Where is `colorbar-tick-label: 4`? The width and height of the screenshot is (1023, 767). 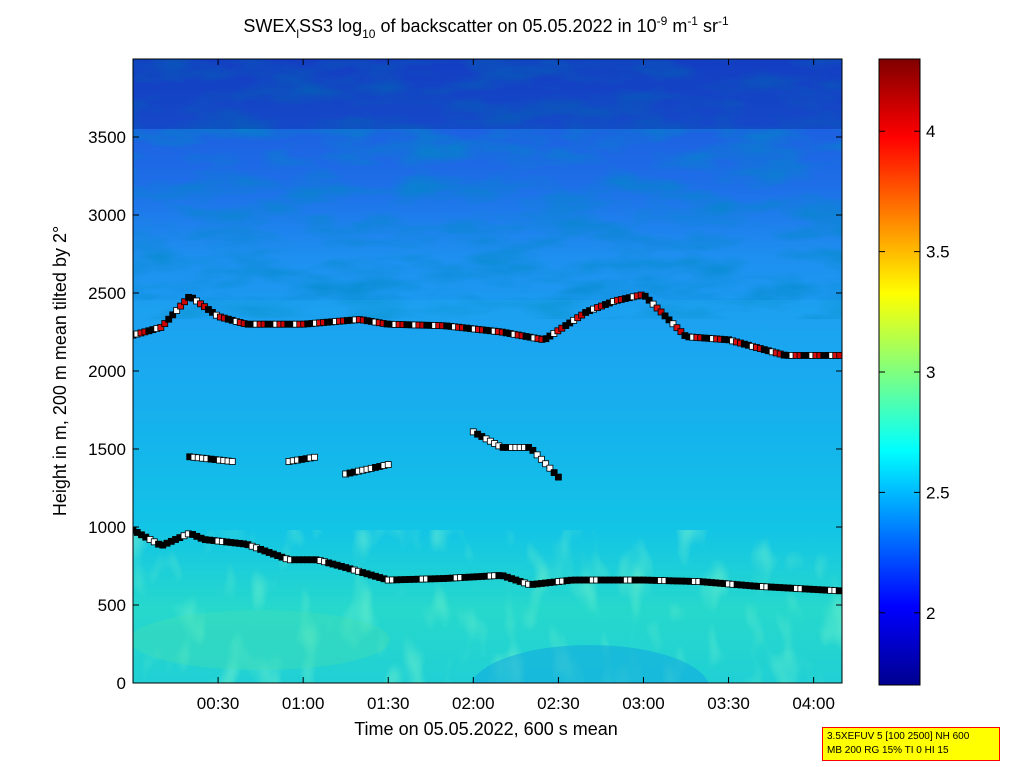
colorbar-tick-label: 4 is located at coordinates (930, 131).